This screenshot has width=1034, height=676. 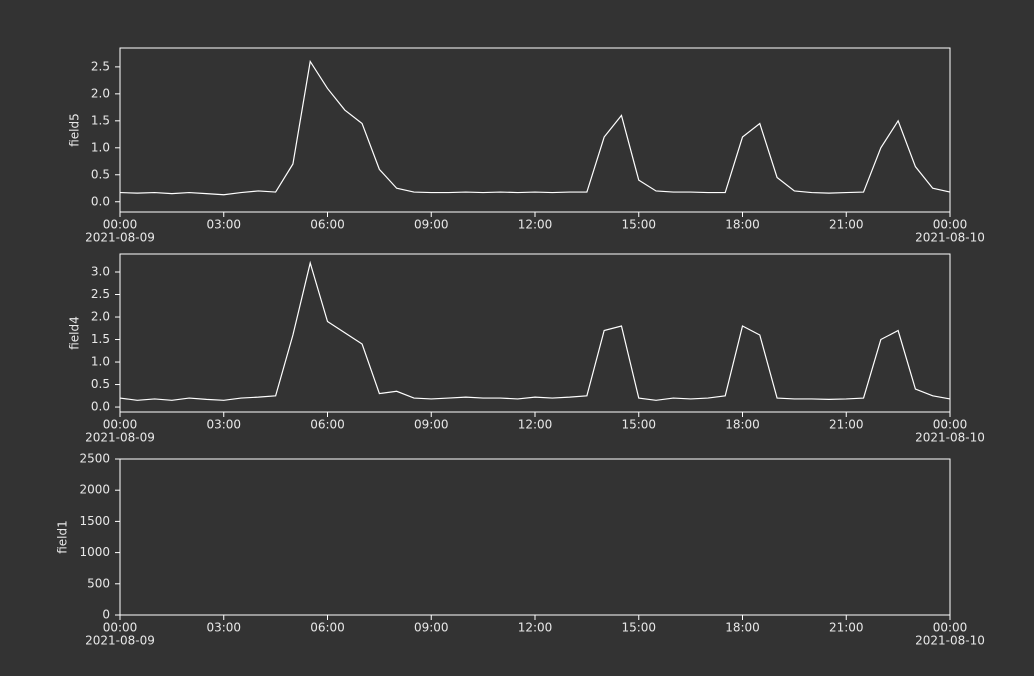 What do you see at coordinates (75, 130) in the screenshot?
I see `y-axis-label: field5` at bounding box center [75, 130].